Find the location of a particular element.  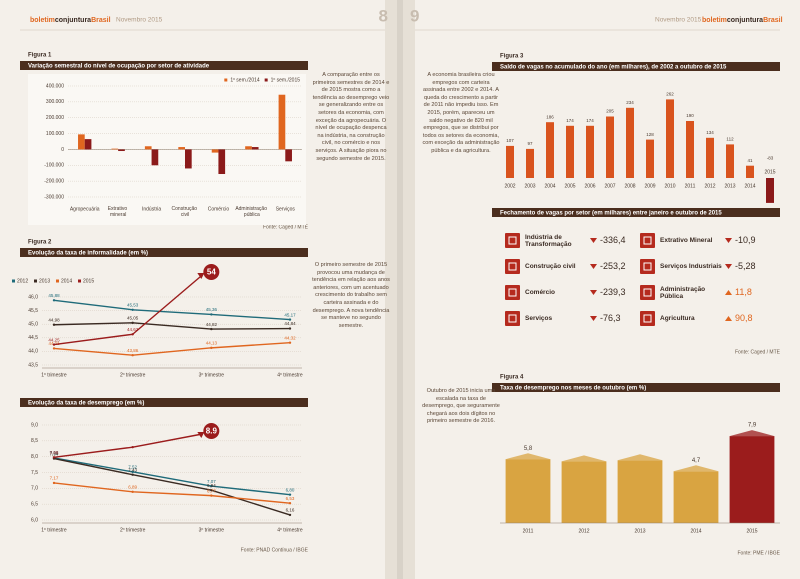

value-label: 45,53 is located at coordinates (133, 304).